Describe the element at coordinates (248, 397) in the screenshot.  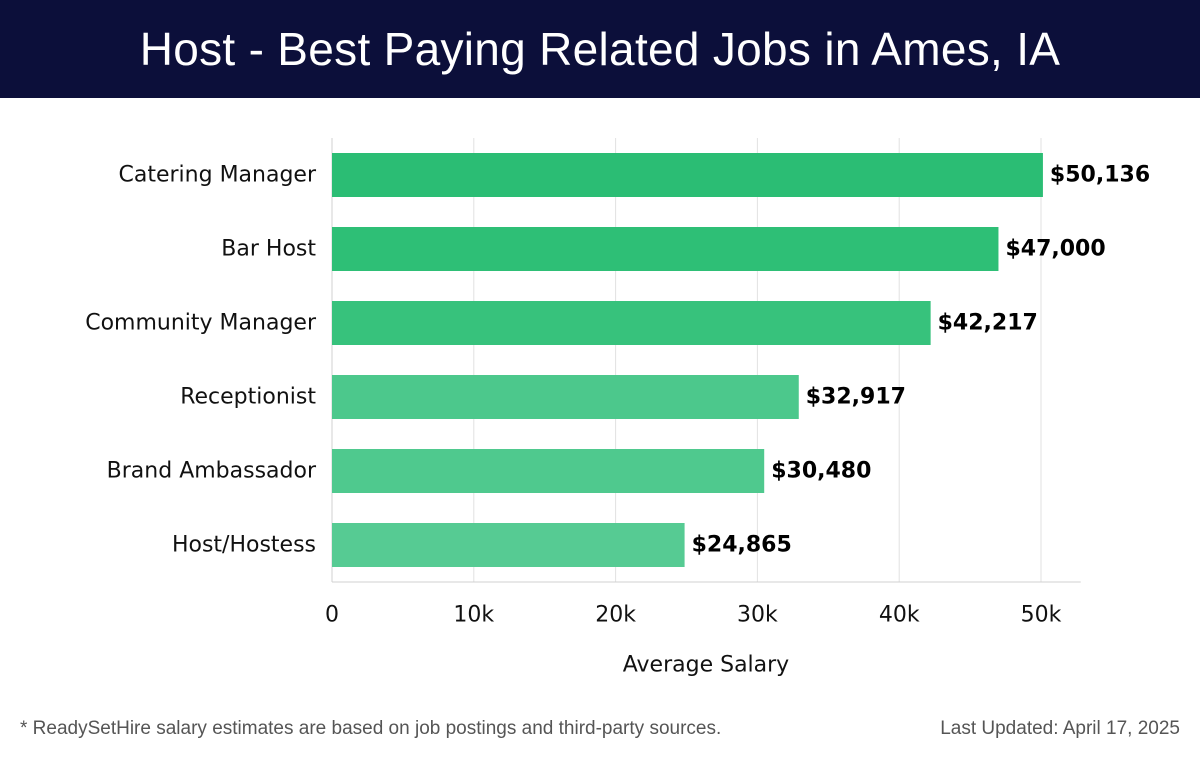
I see `category-label: Receptionist` at that location.